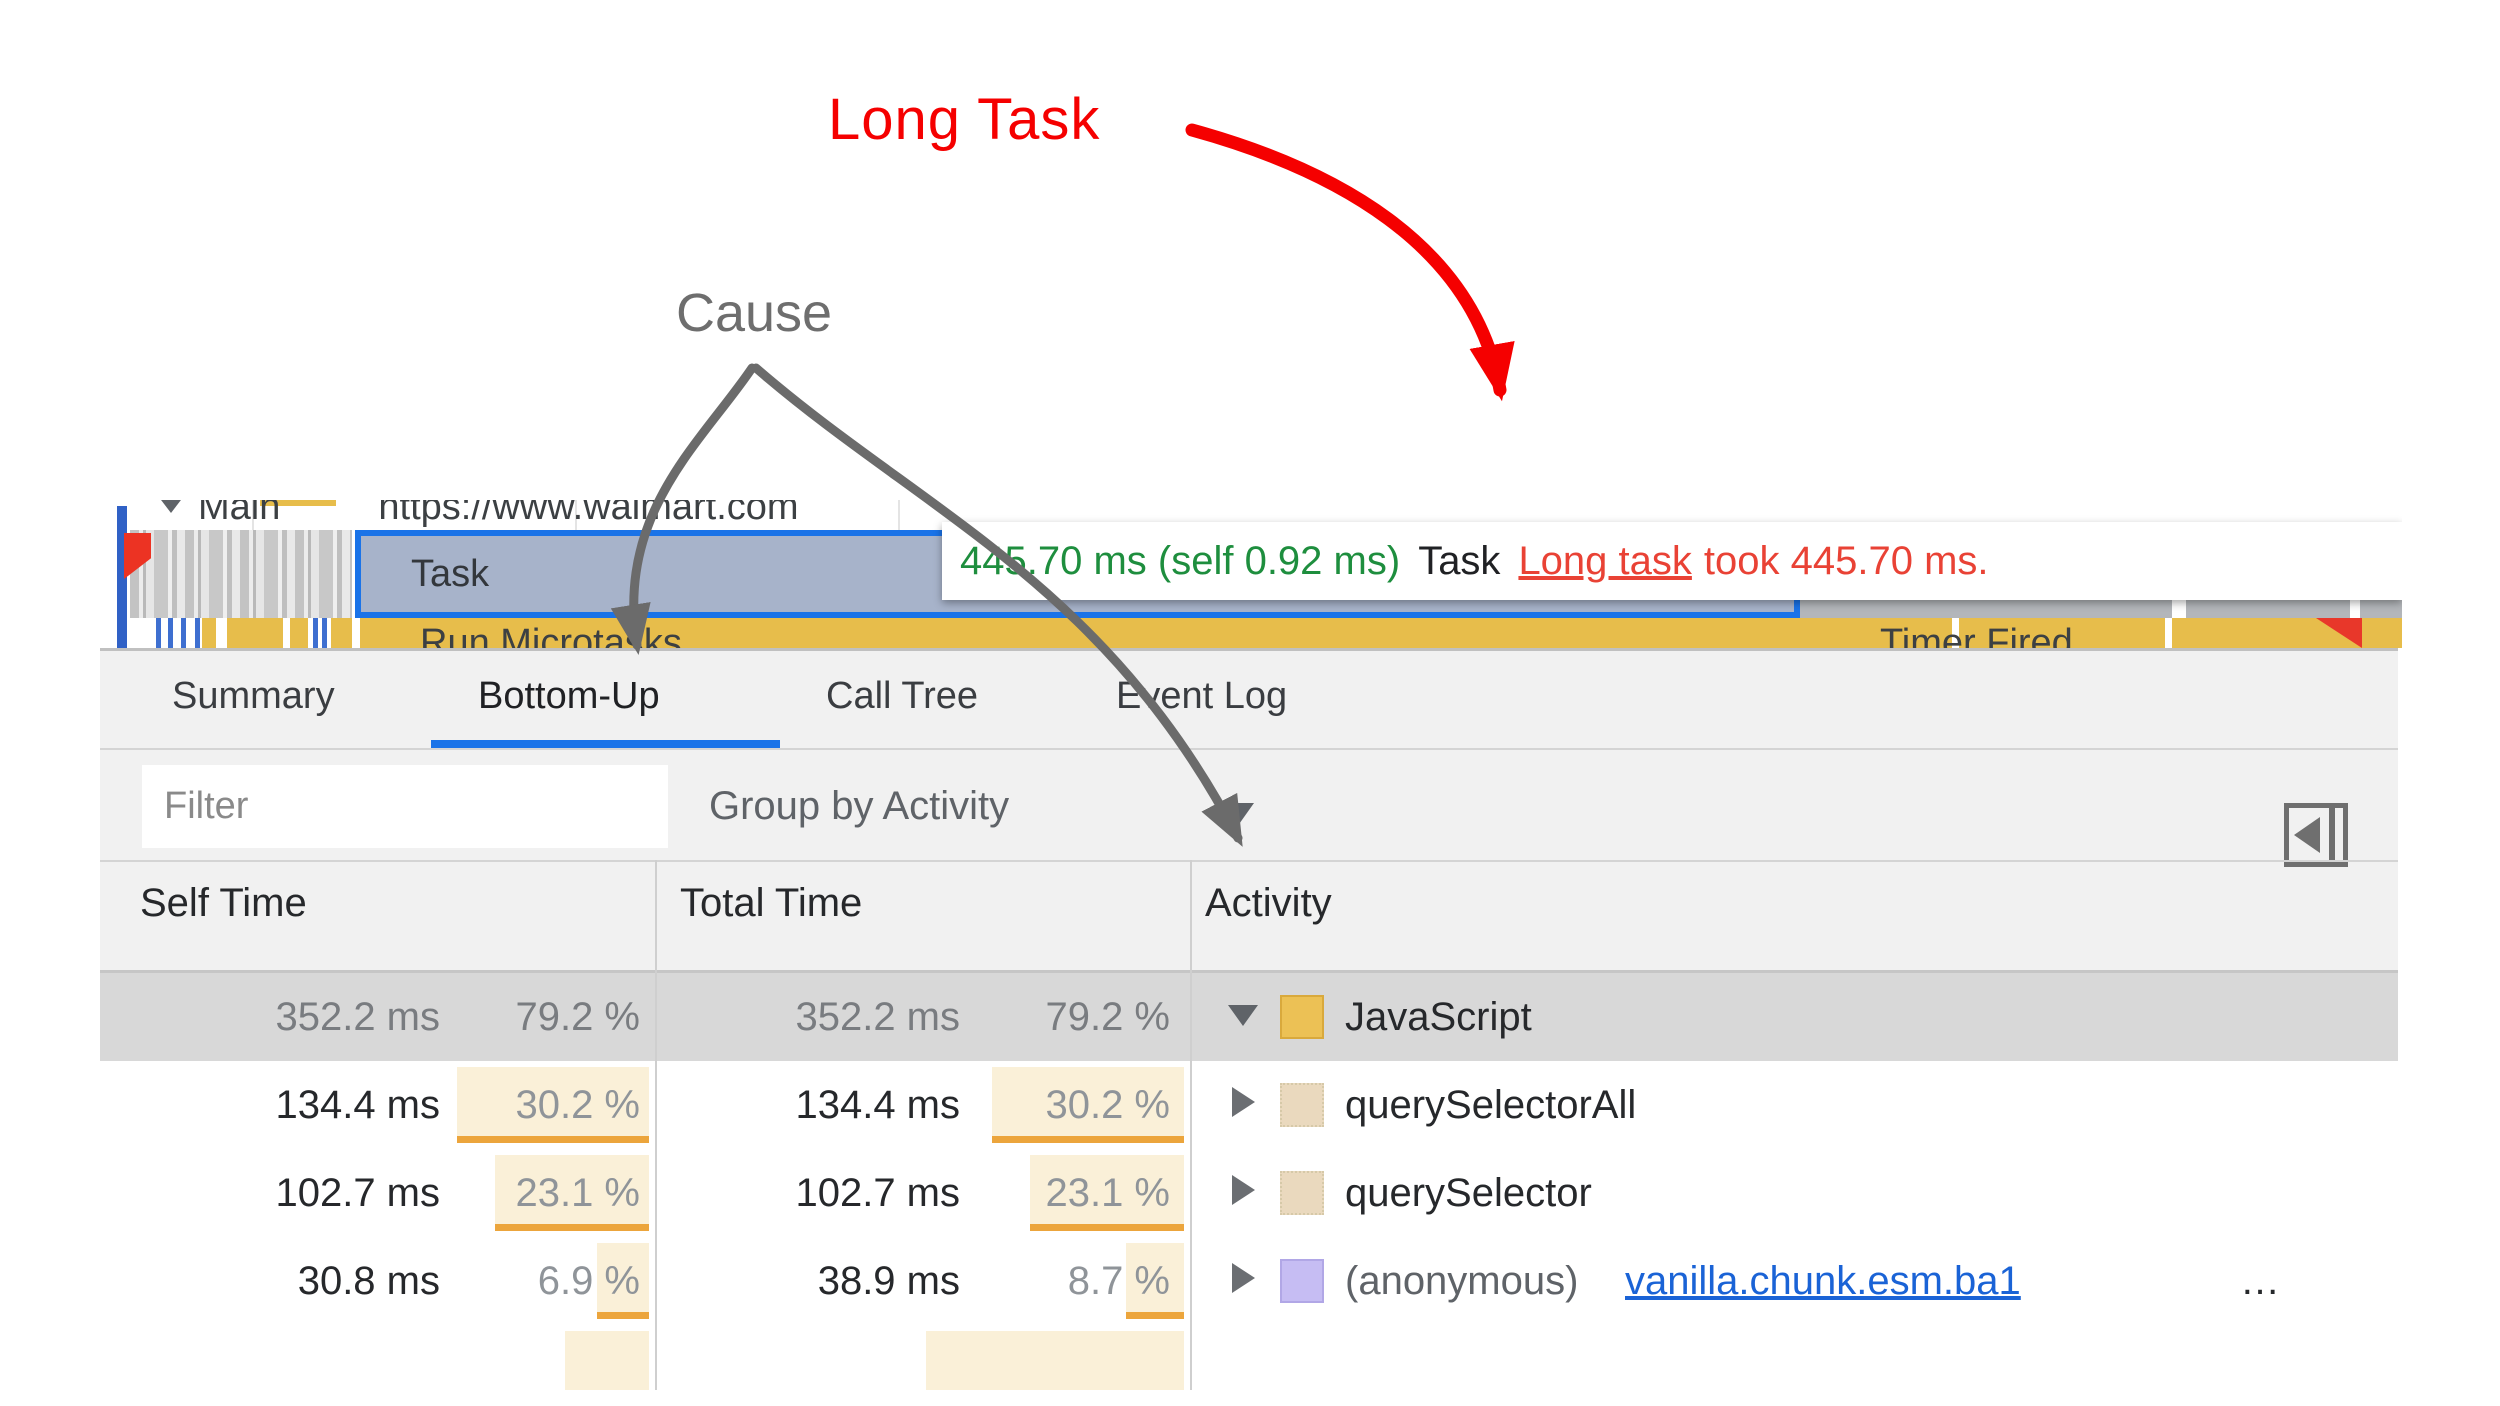 This screenshot has height=1406, width=2500. I want to click on sidebar-toggle-icon, so click(2316, 835).